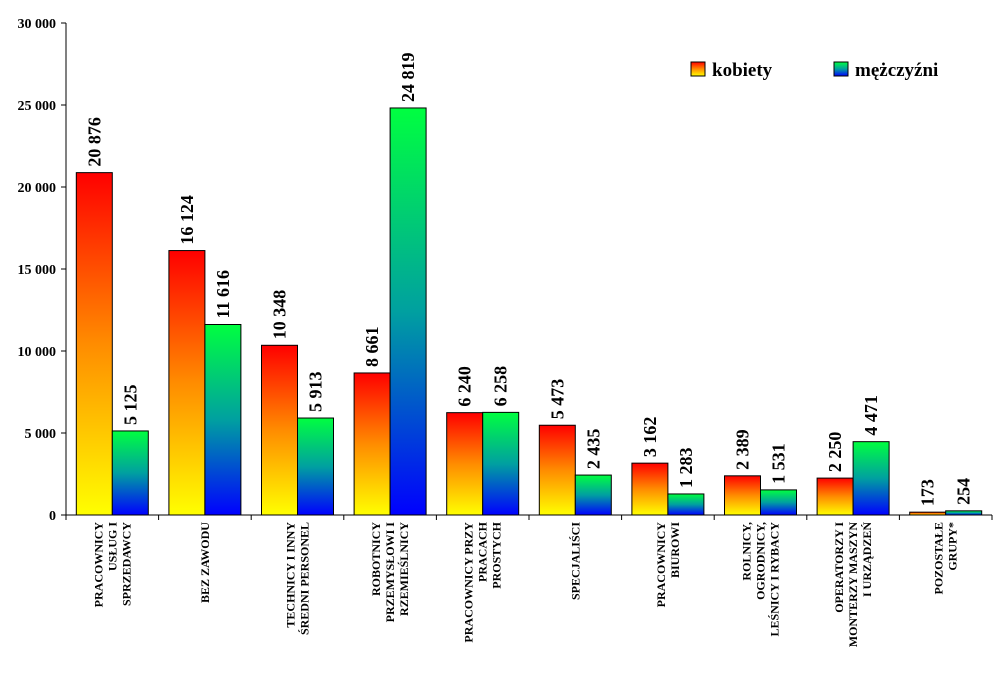  I want to click on legend-swatch-mezczyzni, so click(841, 69).